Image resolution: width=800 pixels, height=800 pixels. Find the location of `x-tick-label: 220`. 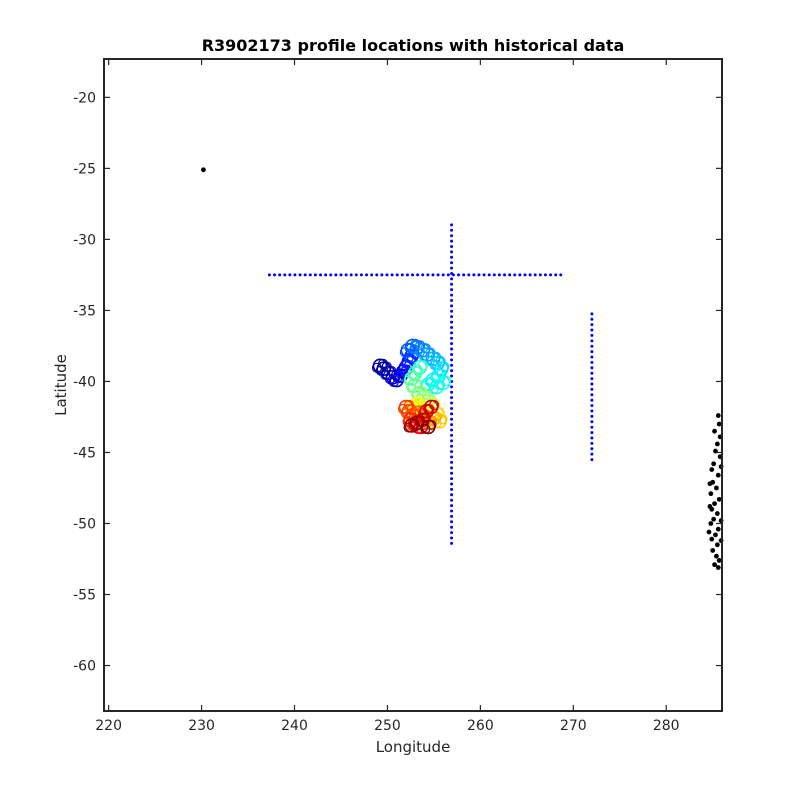

x-tick-label: 220 is located at coordinates (108, 726).